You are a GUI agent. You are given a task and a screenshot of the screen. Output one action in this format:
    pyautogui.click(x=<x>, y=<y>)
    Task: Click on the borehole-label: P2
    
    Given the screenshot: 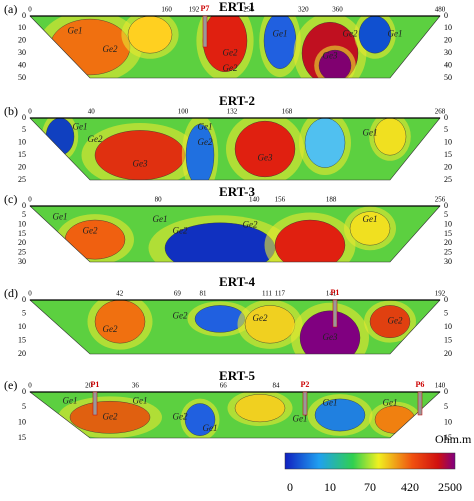 What is the action you would take?
    pyautogui.click(x=305, y=384)
    